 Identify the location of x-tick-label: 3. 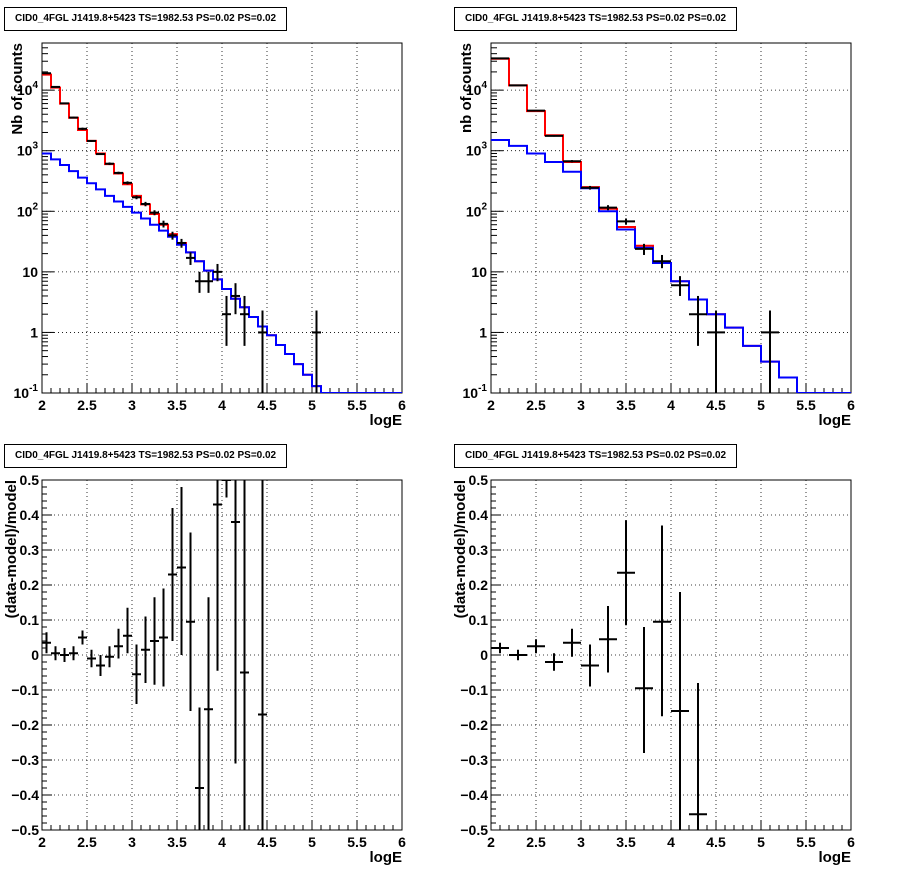
(581, 405).